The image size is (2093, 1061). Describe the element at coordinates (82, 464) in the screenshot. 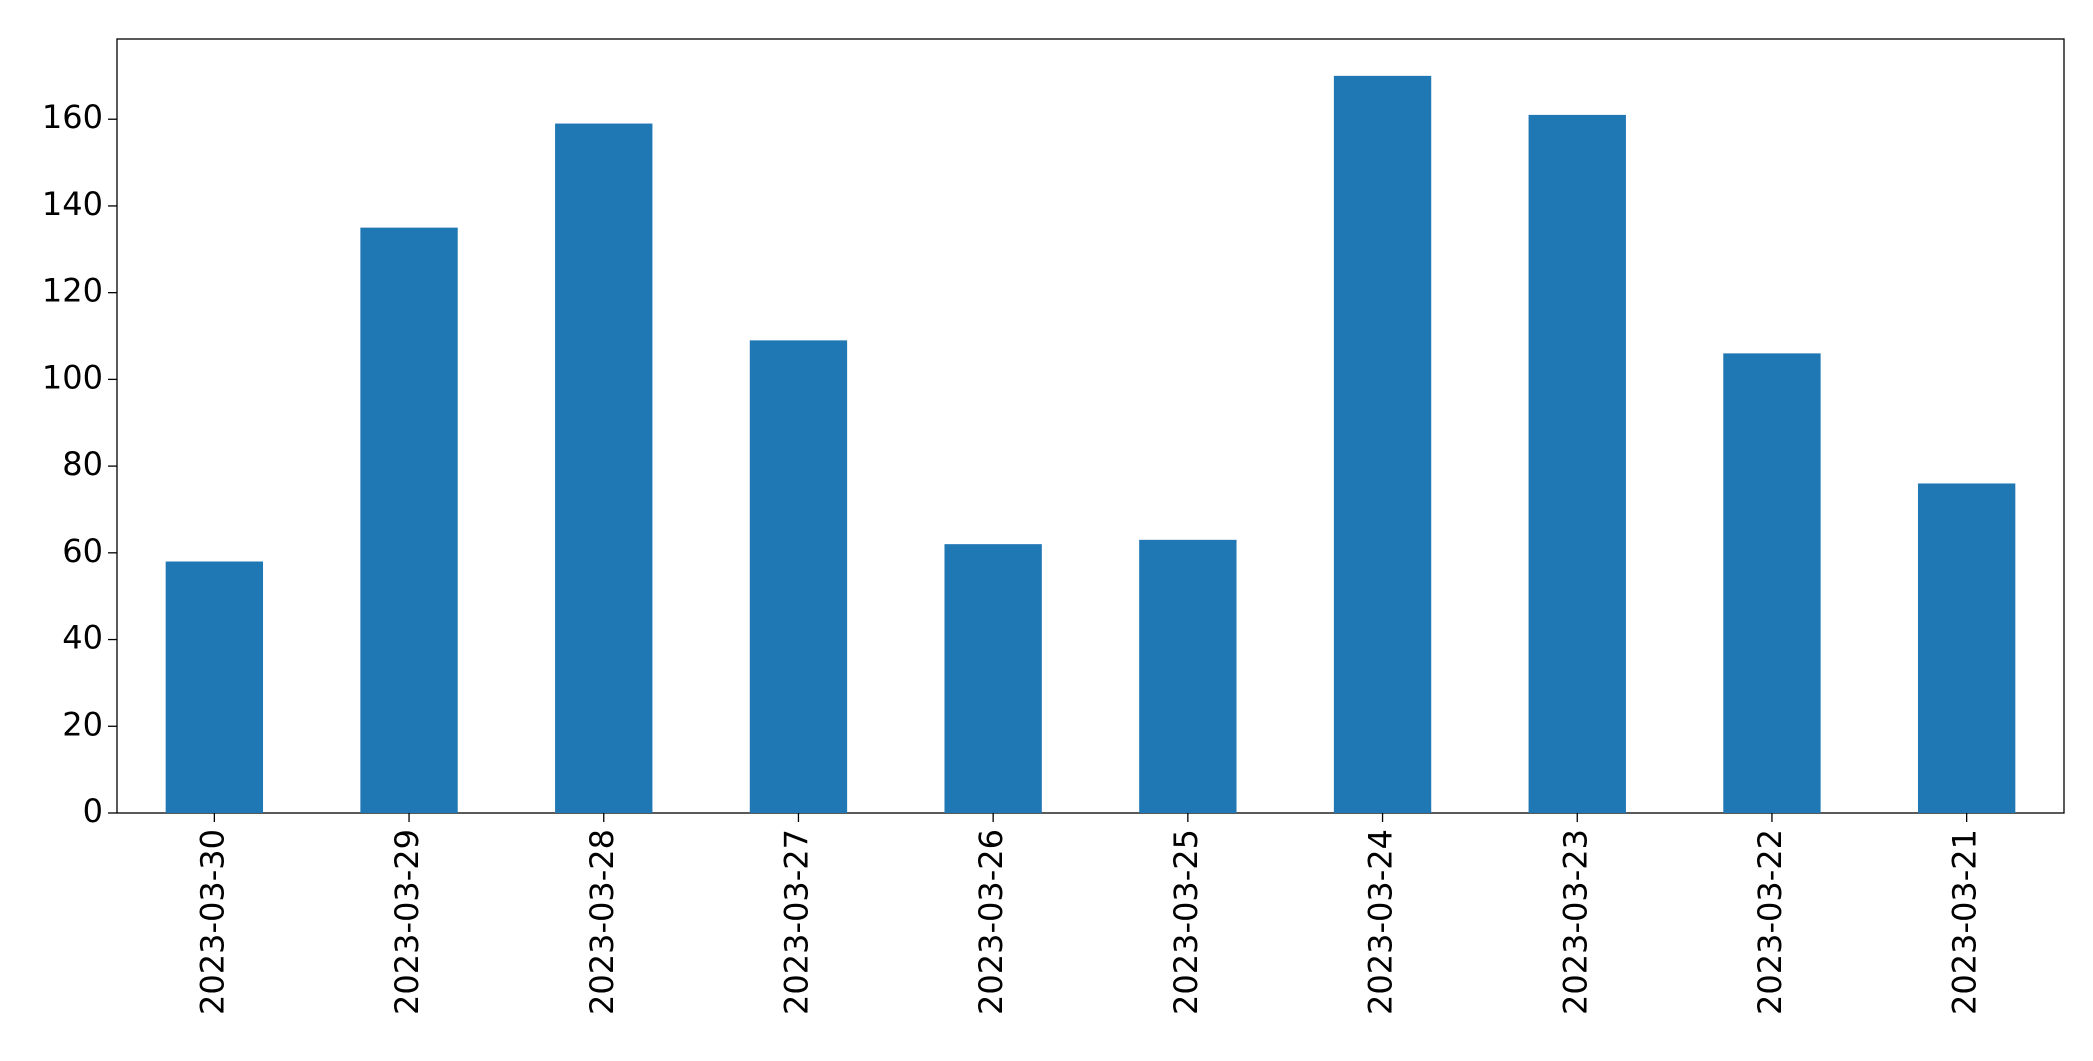

I see `y-tick-label: 80` at that location.